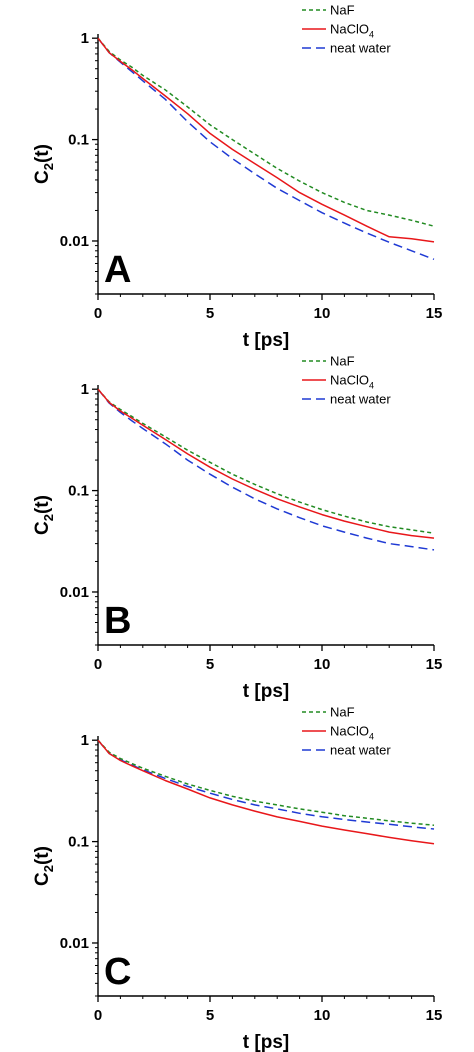 Image resolution: width=474 pixels, height=1052 pixels. Describe the element at coordinates (117, 972) in the screenshot. I see `panel-label: C` at that location.